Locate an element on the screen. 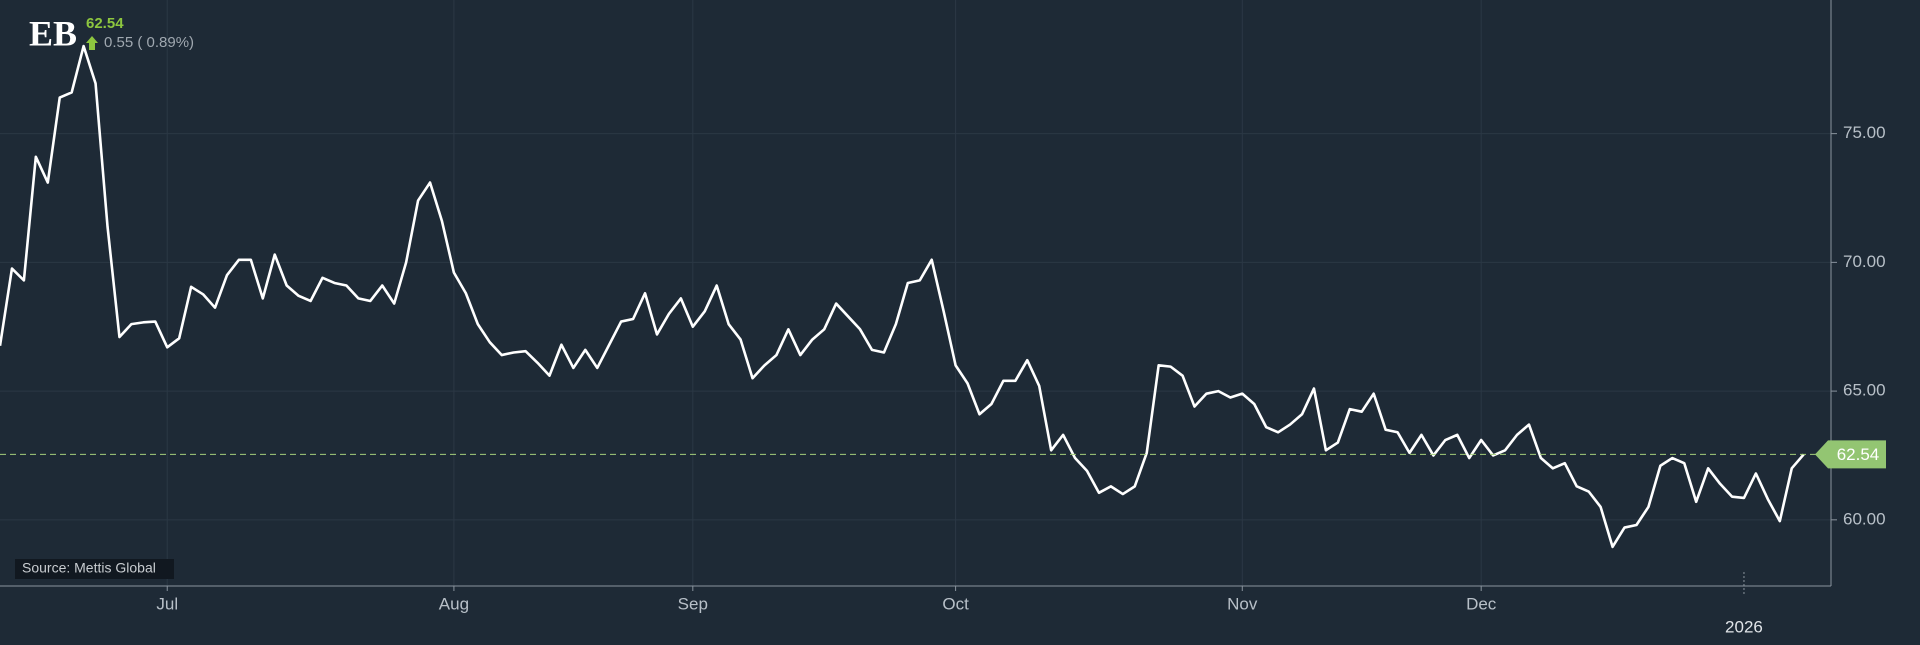  source: Source: Mettis Global is located at coordinates (89, 568).